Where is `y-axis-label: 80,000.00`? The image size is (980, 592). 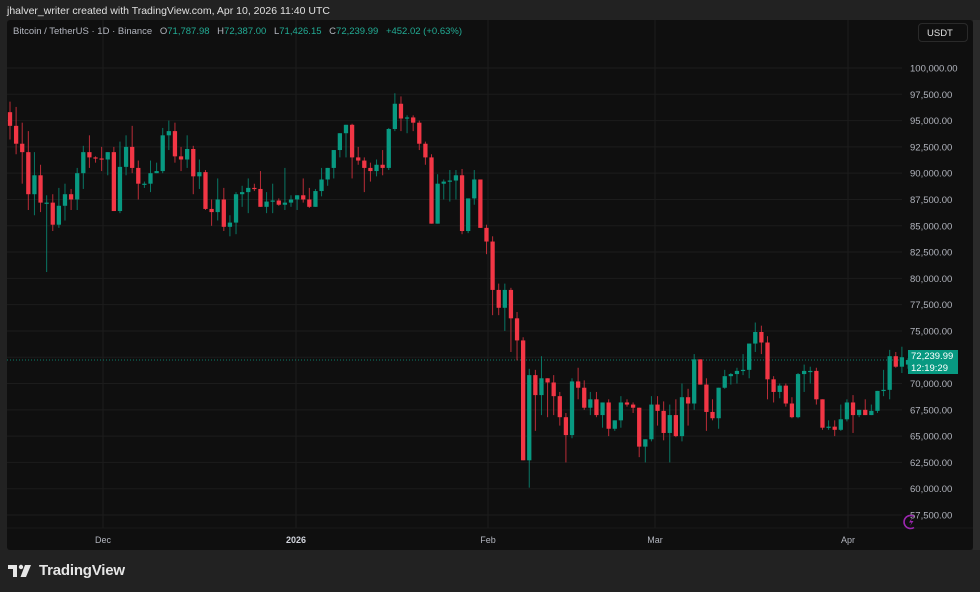 y-axis-label: 80,000.00 is located at coordinates (931, 279).